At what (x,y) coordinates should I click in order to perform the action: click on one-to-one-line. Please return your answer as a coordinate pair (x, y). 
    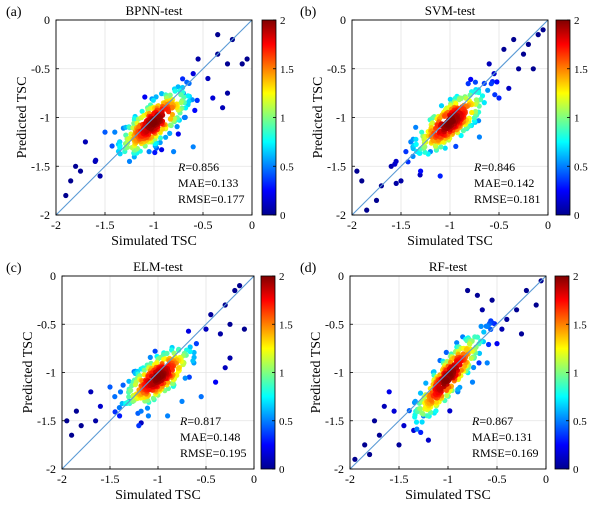
    Looking at the image, I should click on (448, 372).